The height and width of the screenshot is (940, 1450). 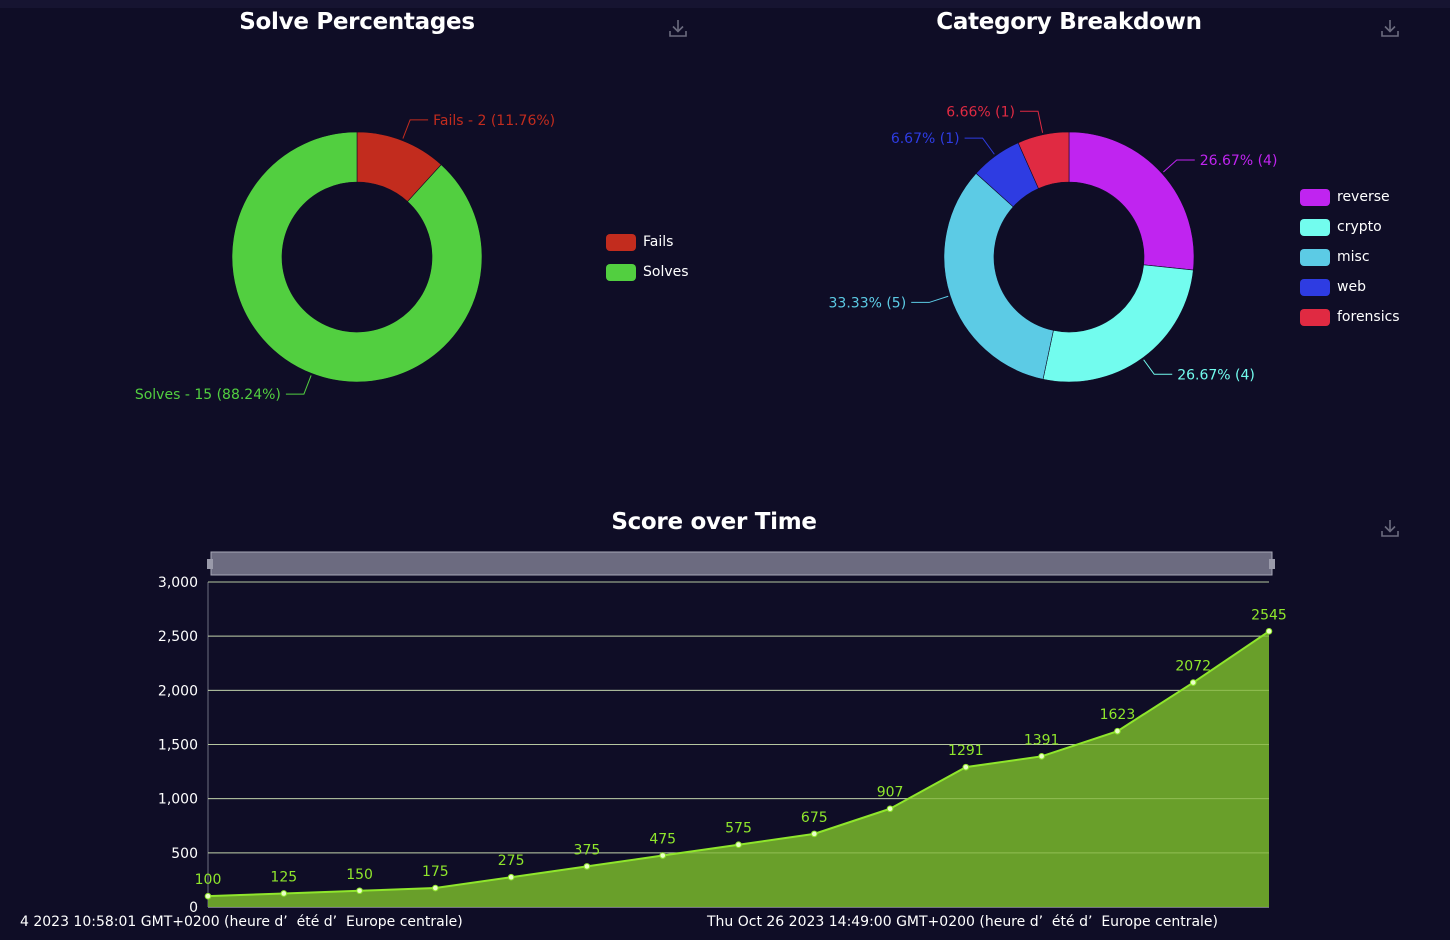 I want to click on data-label: 2072, so click(x=1193, y=667).